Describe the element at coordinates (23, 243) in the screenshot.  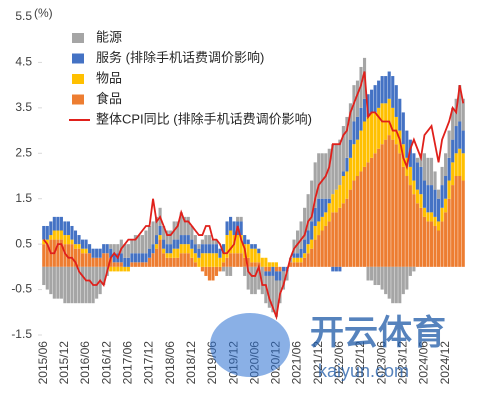
I see `y-tick-label: 0.5` at that location.